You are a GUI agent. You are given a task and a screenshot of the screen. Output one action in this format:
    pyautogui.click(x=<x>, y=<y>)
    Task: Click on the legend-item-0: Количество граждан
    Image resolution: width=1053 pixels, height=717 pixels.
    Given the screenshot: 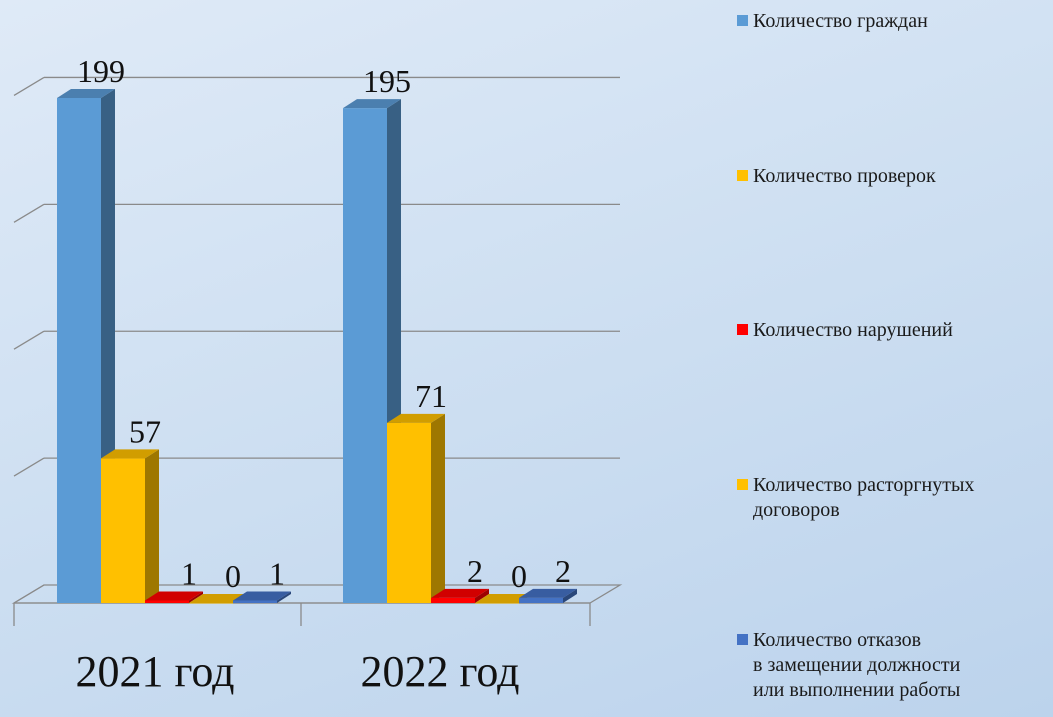 What is the action you would take?
    pyautogui.click(x=832, y=21)
    